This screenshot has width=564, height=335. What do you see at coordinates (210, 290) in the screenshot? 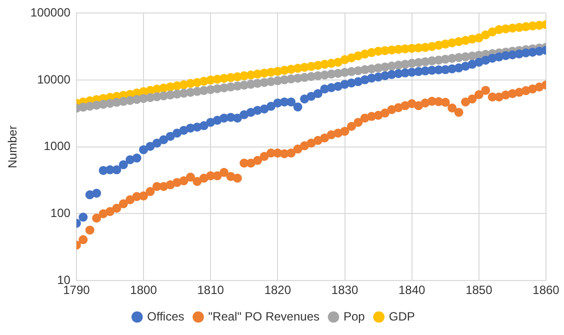
I see `x-tick-label: 1810` at bounding box center [210, 290].